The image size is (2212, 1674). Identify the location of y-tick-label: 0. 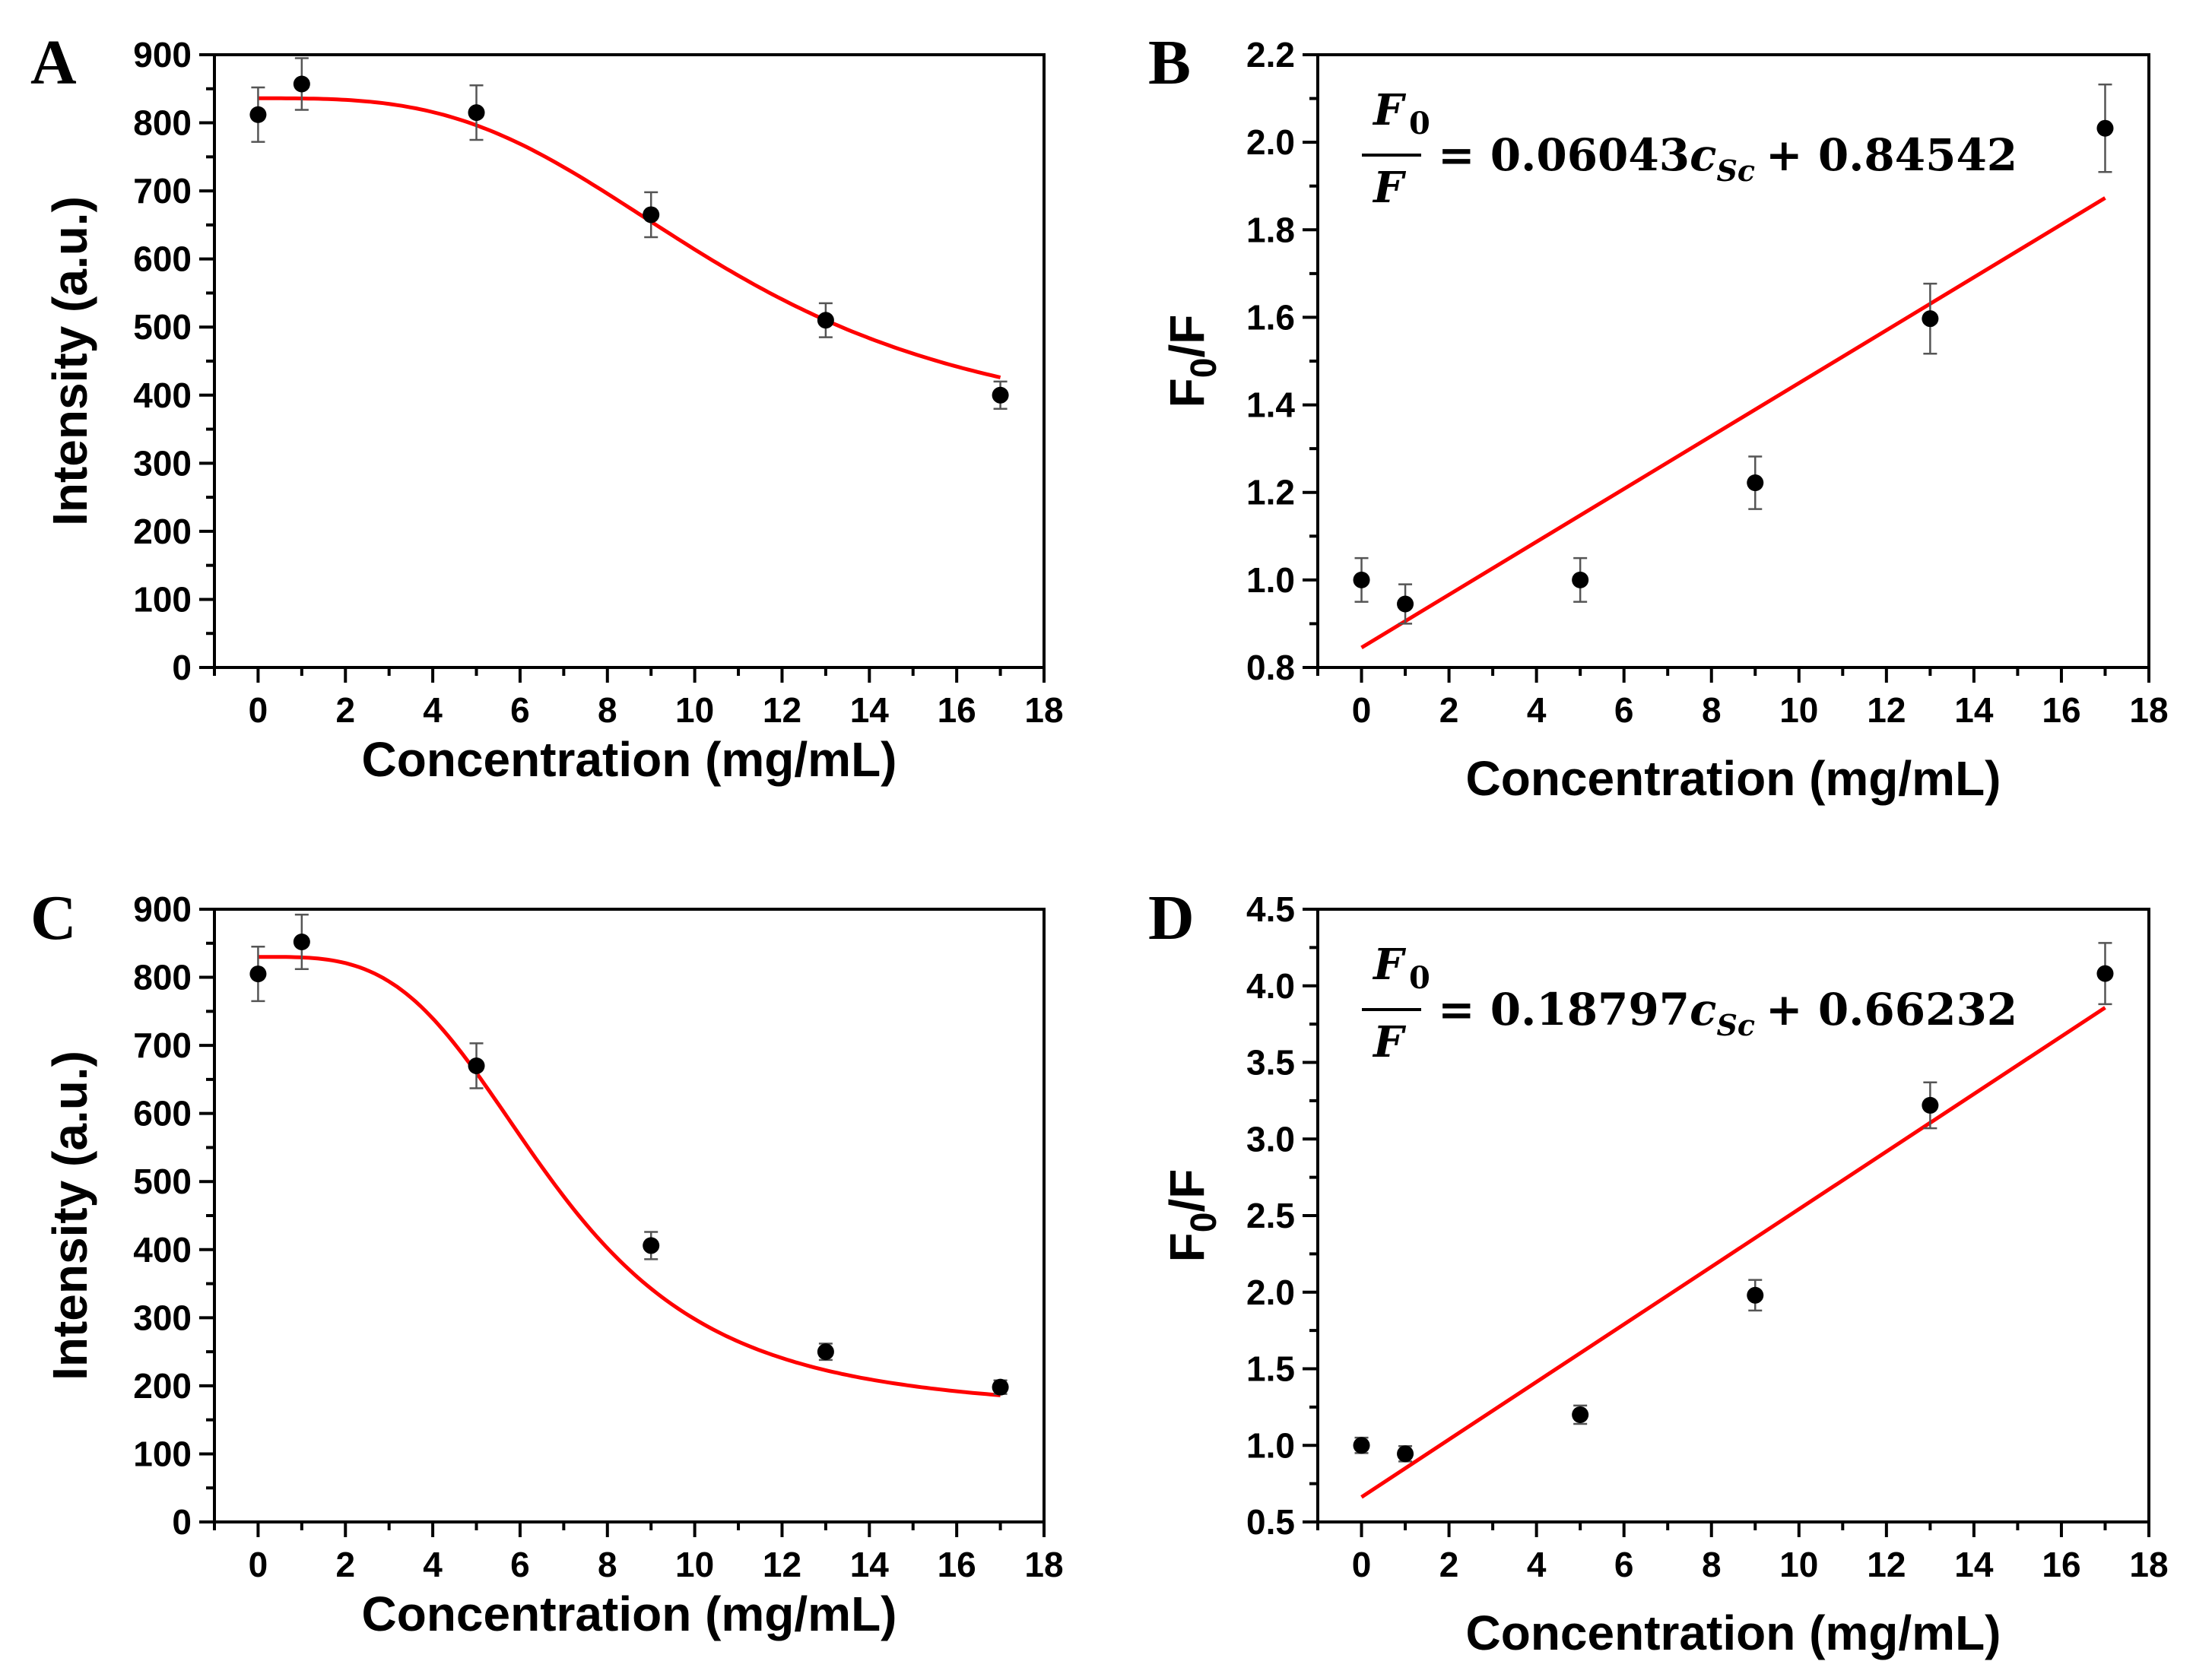
(182, 1522).